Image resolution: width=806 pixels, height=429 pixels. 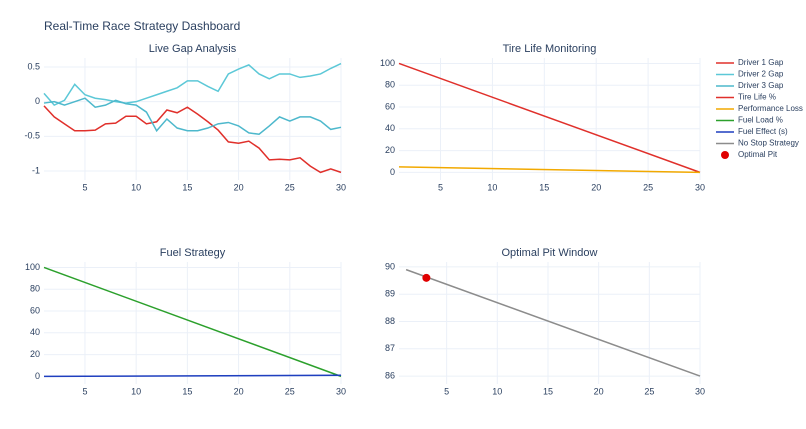 I want to click on legend-label: Performance Loss, so click(x=770, y=108).